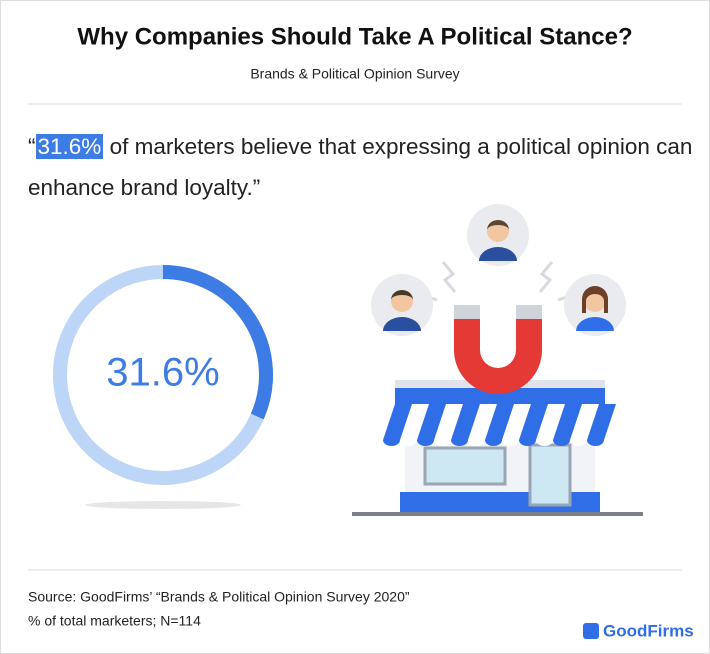 Image resolution: width=710 pixels, height=654 pixels. I want to click on donut: 31.6%, so click(163, 375).